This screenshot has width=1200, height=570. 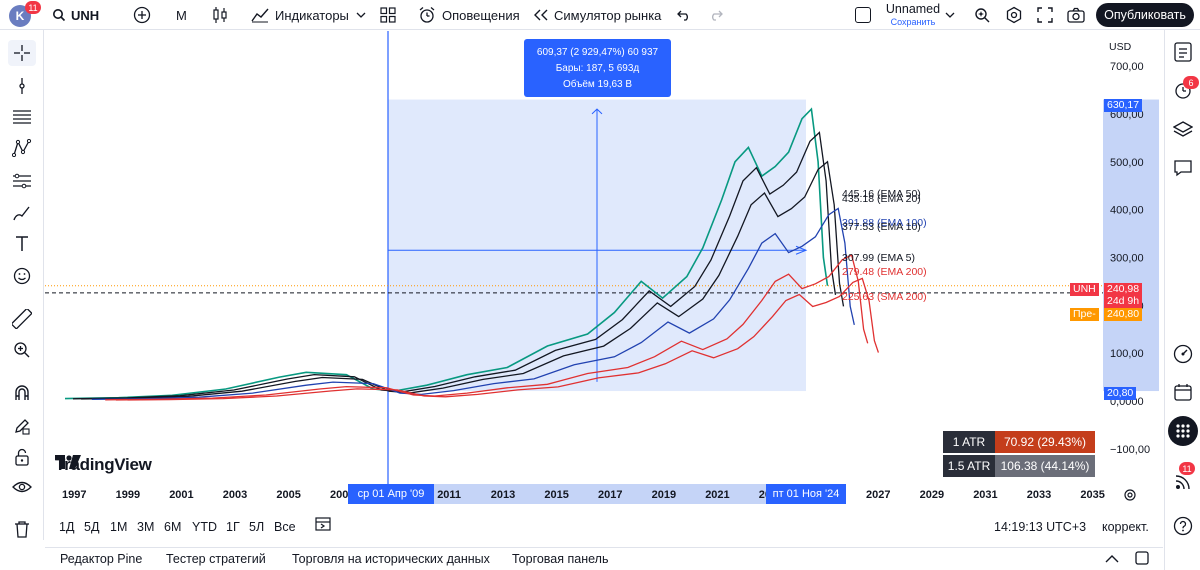 What do you see at coordinates (1183, 130) in the screenshot?
I see `data-window-button` at bounding box center [1183, 130].